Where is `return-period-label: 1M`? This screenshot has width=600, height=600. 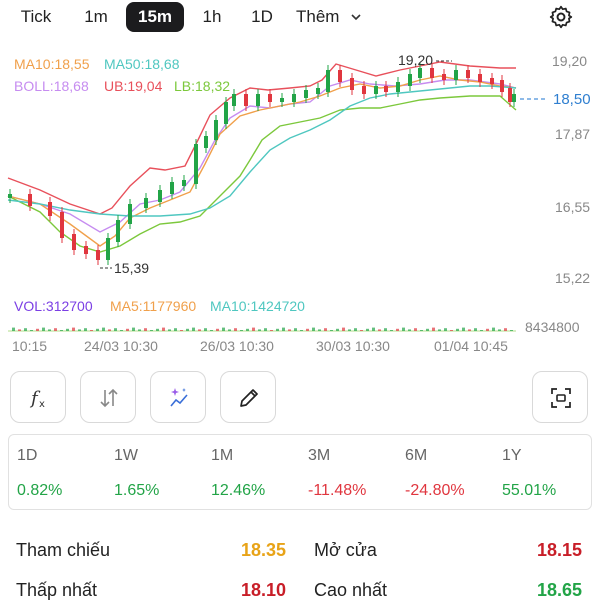
return-period-label: 1M is located at coordinates (222, 455).